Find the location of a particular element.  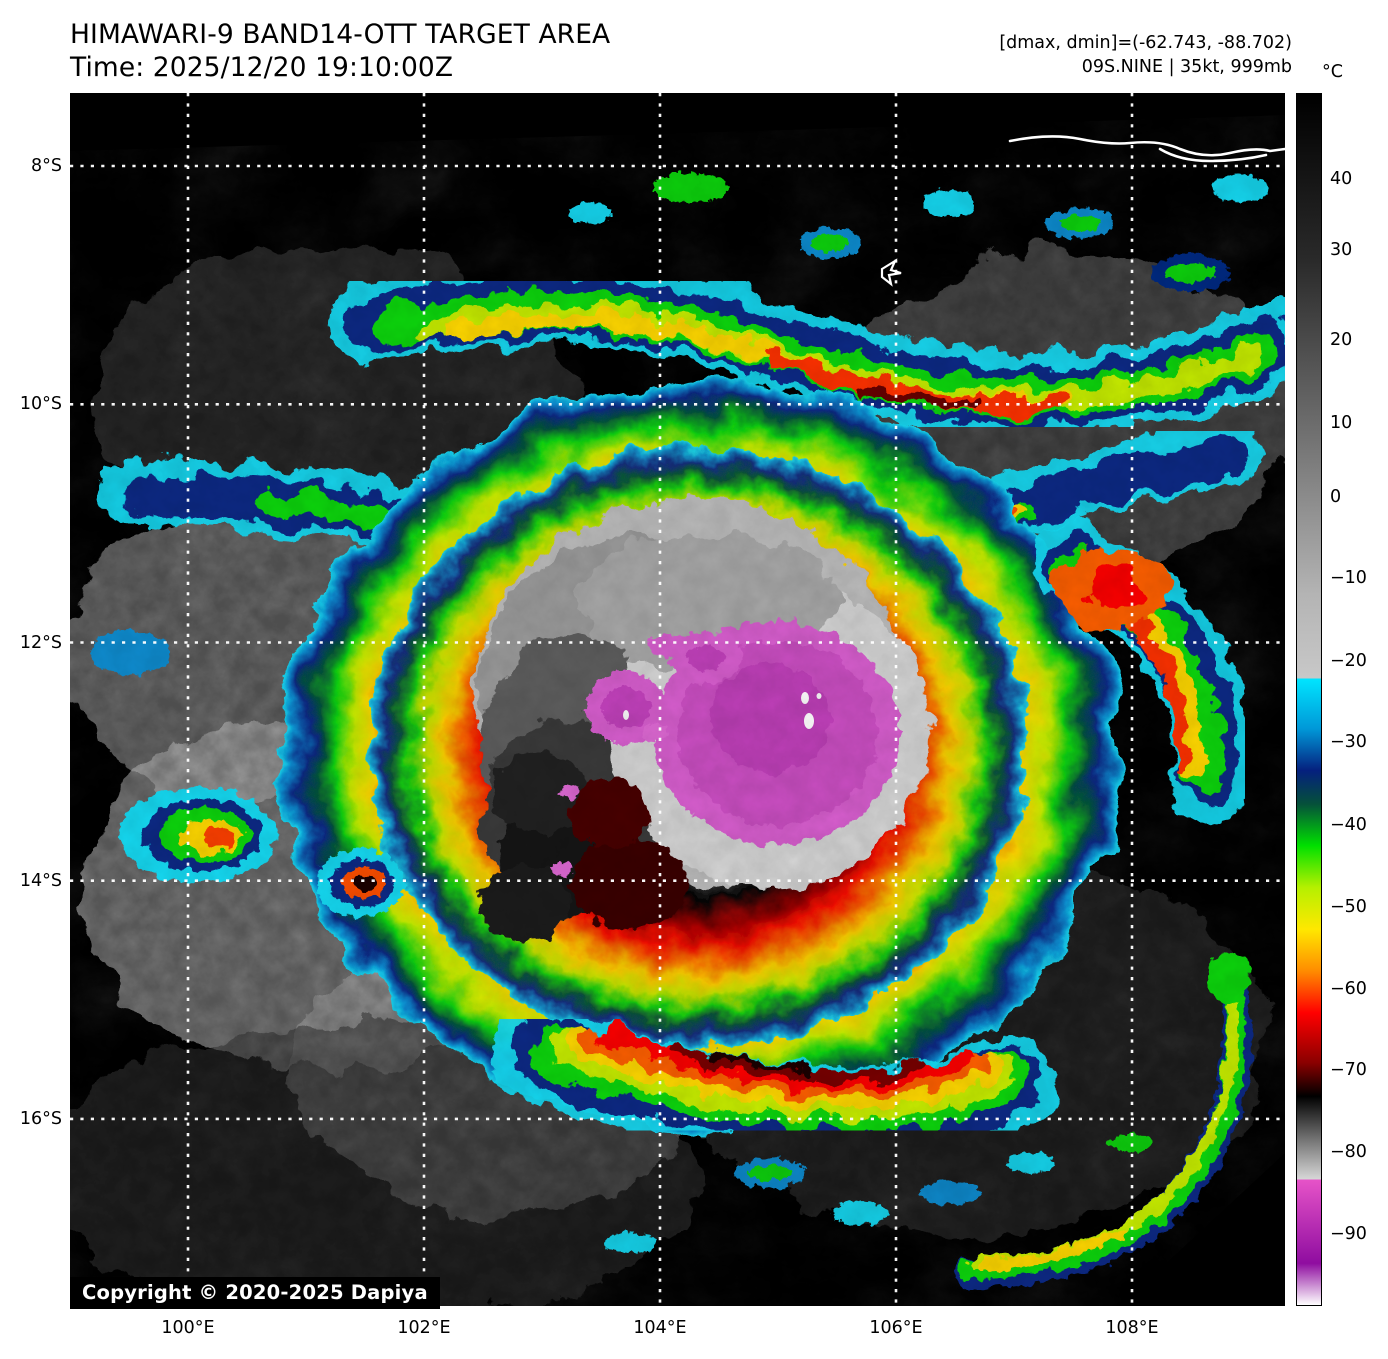

colorbar-gradient is located at coordinates (1309, 699).